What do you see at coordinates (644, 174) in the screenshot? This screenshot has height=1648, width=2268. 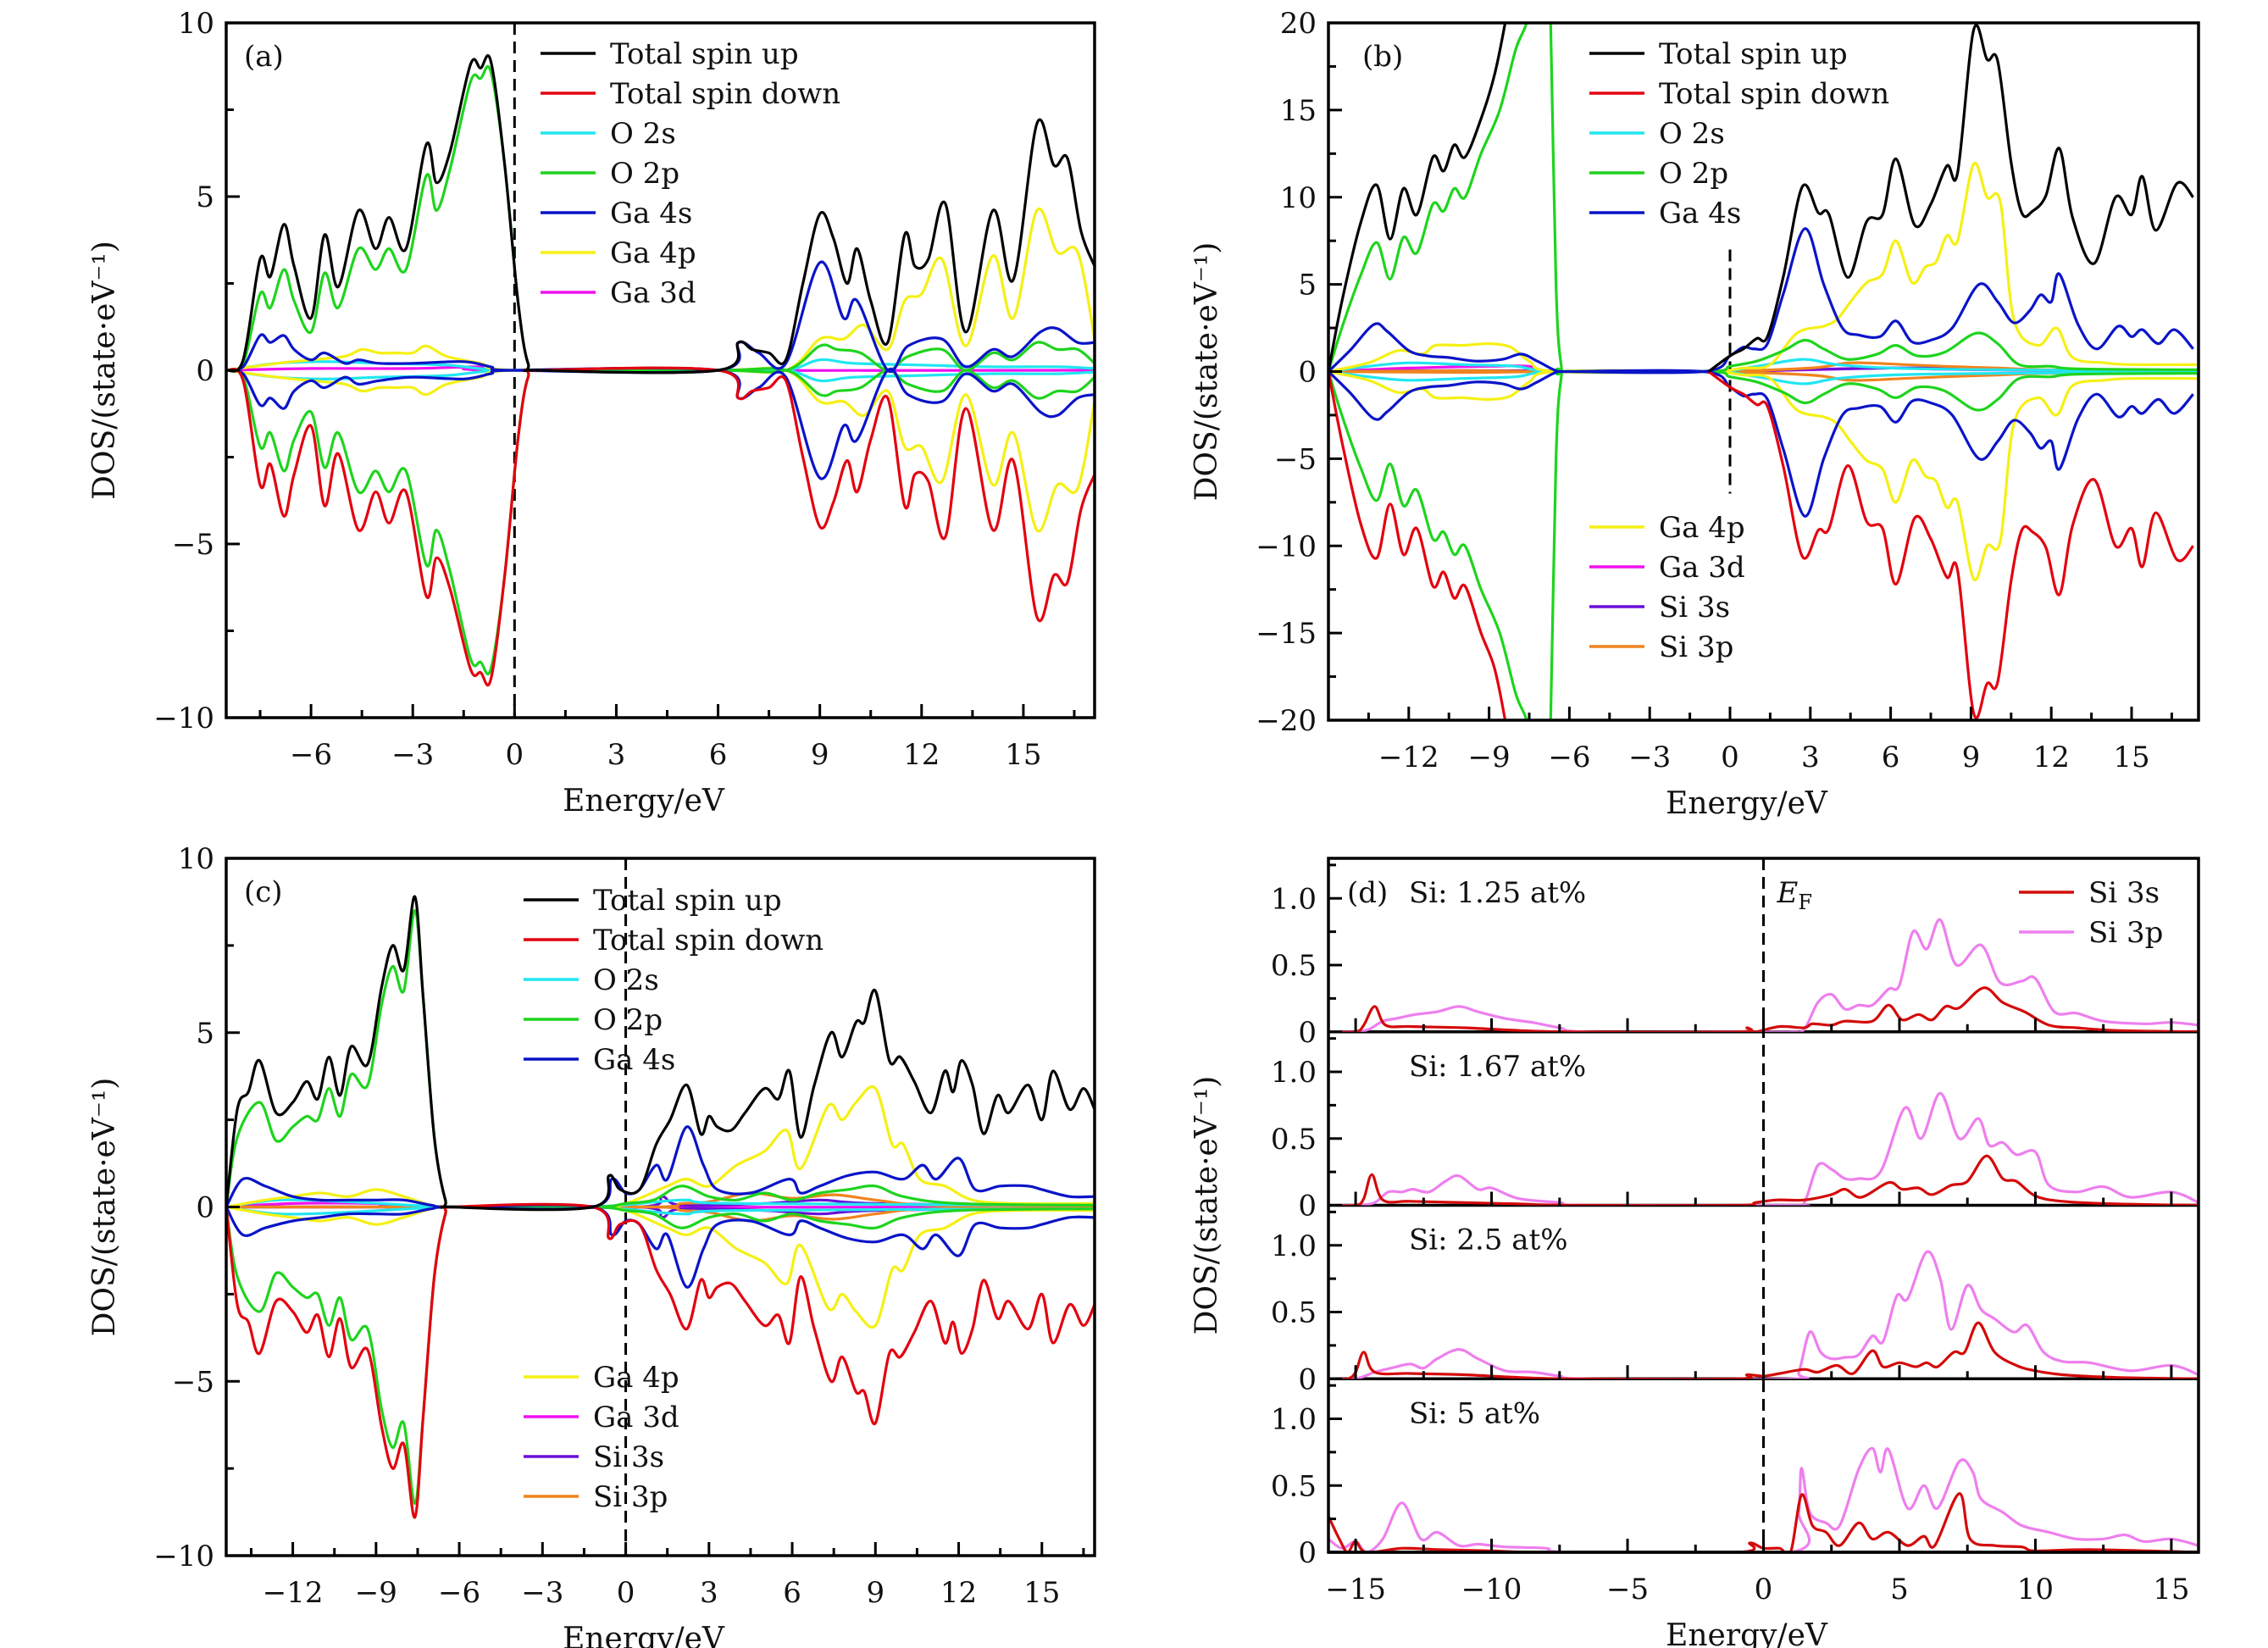 I see `legend-label: O 2p` at bounding box center [644, 174].